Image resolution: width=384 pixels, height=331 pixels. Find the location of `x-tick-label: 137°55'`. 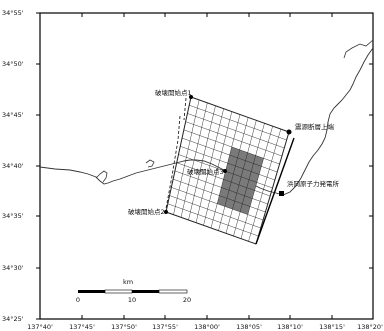

x-tick-label: 137°55' is located at coordinates (165, 327).